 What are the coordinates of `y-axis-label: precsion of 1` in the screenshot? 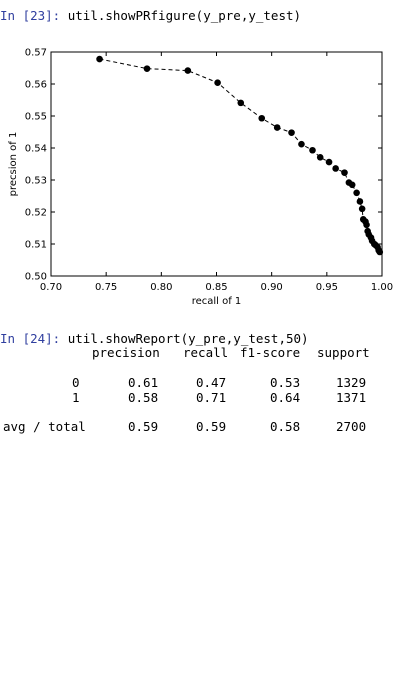 It's located at (13, 164).